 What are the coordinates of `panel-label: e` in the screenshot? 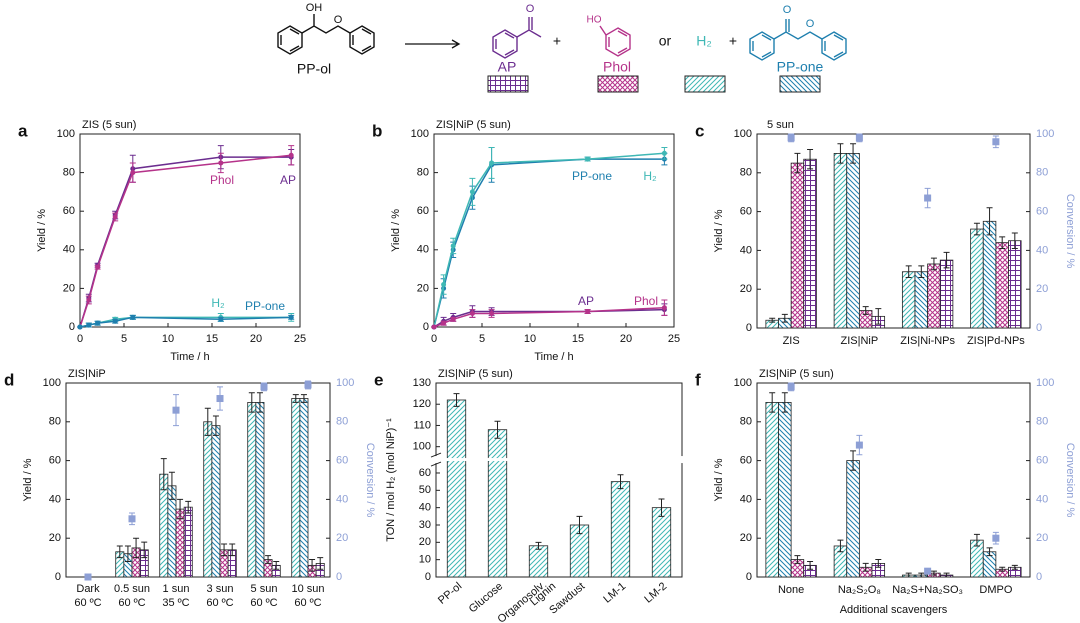 It's located at (378, 379).